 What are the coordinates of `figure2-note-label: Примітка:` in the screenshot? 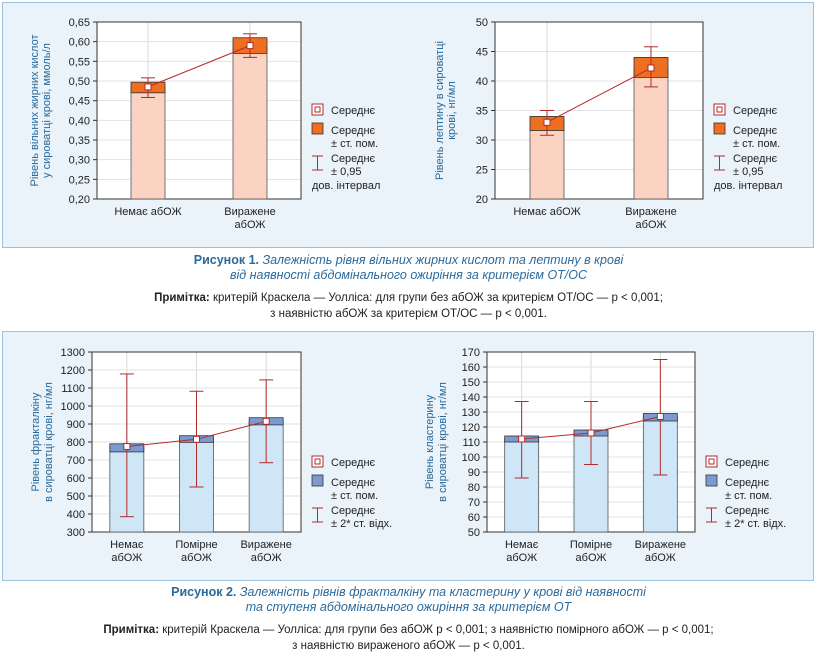 It's located at (131, 630).